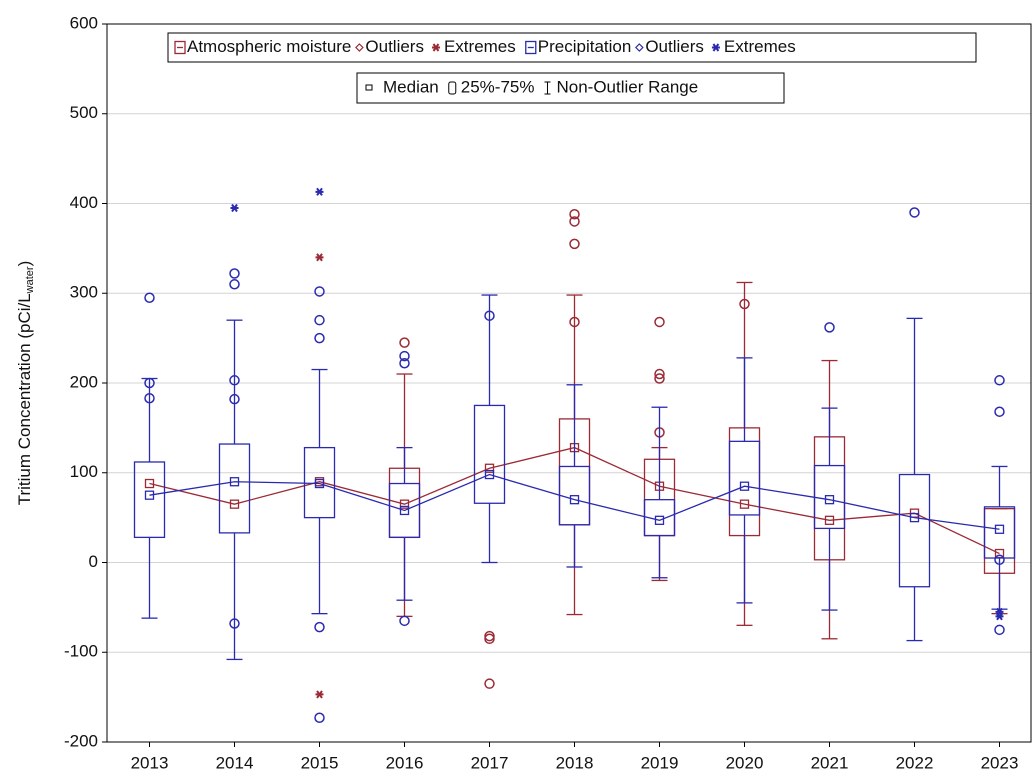 The height and width of the screenshot is (776, 1032). What do you see at coordinates (405, 762) in the screenshot?
I see `x-tick-label: 2016` at bounding box center [405, 762].